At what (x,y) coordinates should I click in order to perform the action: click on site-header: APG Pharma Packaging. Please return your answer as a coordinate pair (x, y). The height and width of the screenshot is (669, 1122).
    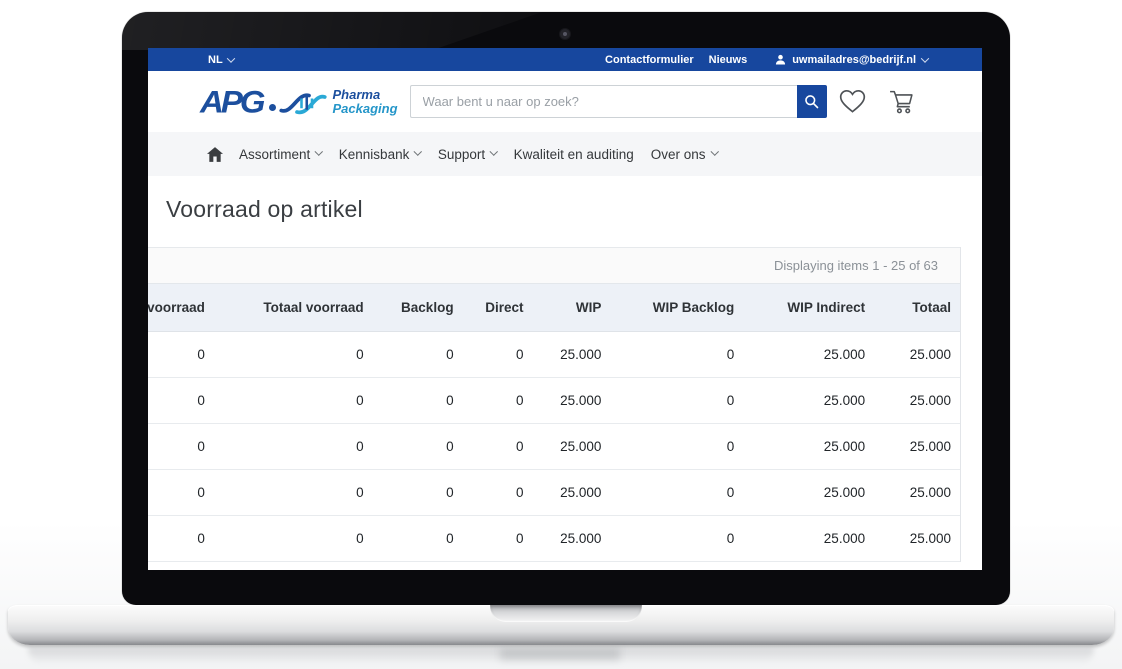
    Looking at the image, I should click on (565, 101).